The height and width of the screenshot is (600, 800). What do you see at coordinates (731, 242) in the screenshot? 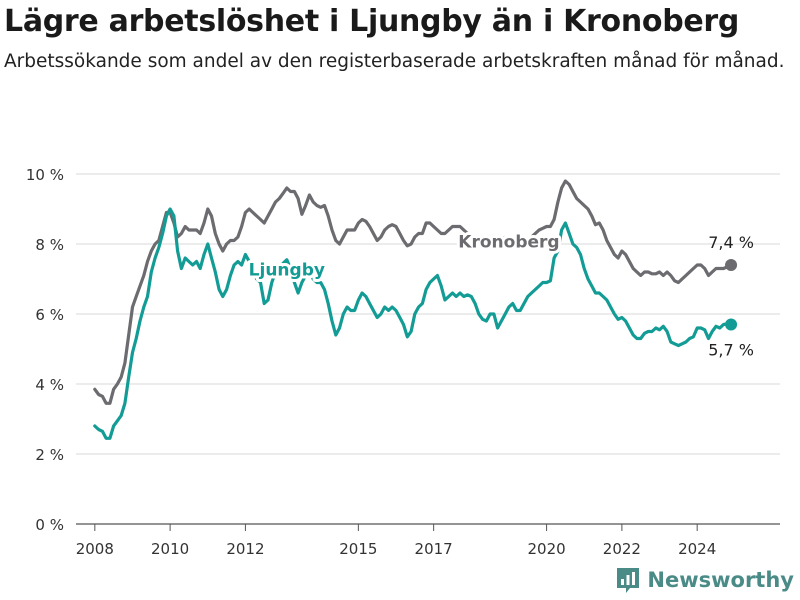
I see `end-label-kronoberg: 7,4 %` at bounding box center [731, 242].